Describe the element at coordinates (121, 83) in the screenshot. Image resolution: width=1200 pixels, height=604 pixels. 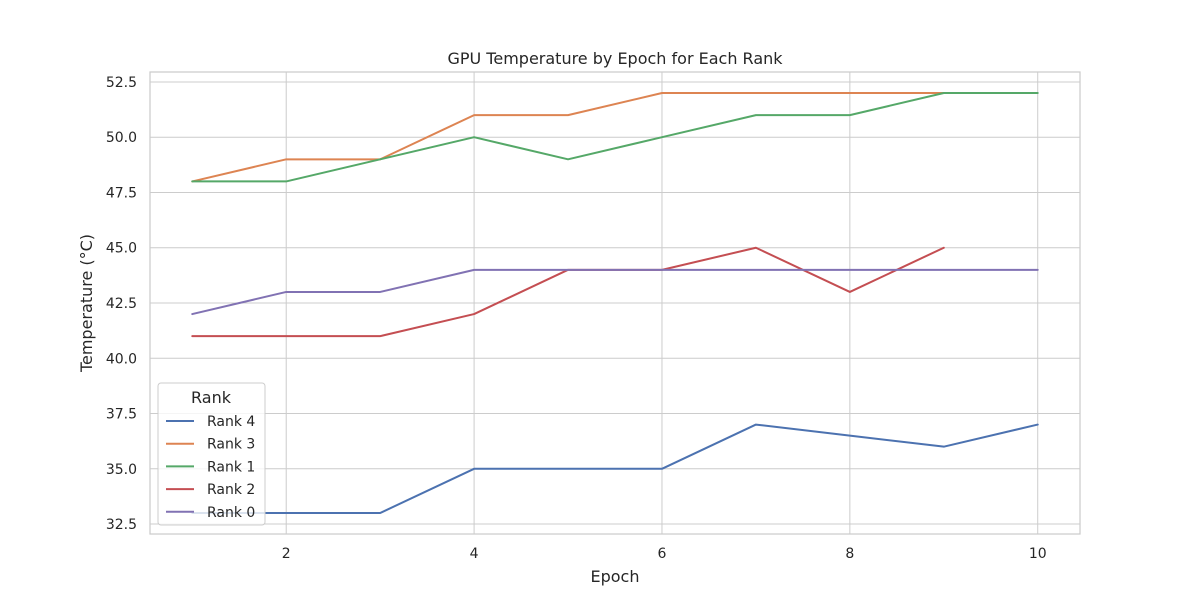
I see `y-tick-label: 52.5` at that location.